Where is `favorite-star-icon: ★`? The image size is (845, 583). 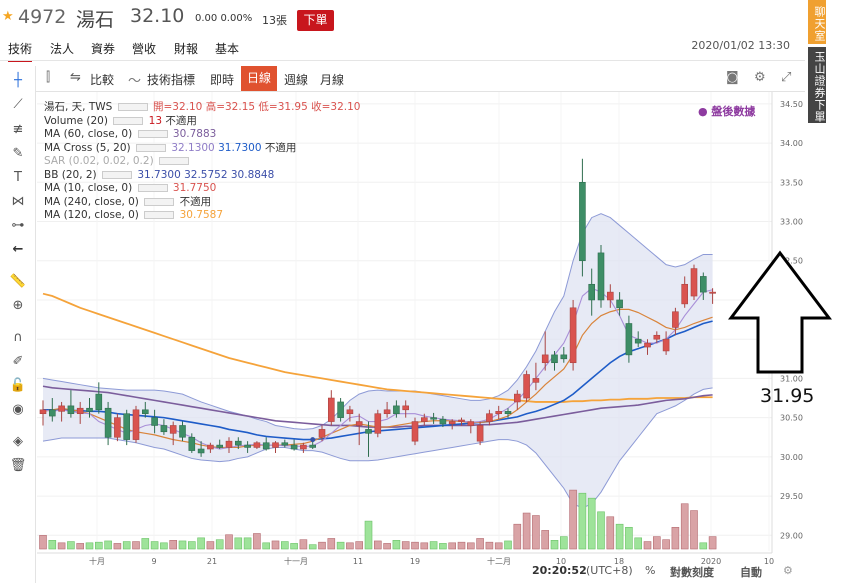 favorite-star-icon: ★ is located at coordinates (8, 16).